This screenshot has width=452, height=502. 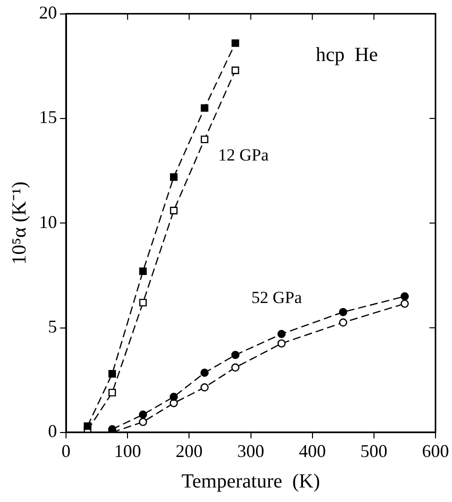 What do you see at coordinates (19, 223) in the screenshot?
I see `y-axis-title: 10⁵α (K⁻¹)` at bounding box center [19, 223].